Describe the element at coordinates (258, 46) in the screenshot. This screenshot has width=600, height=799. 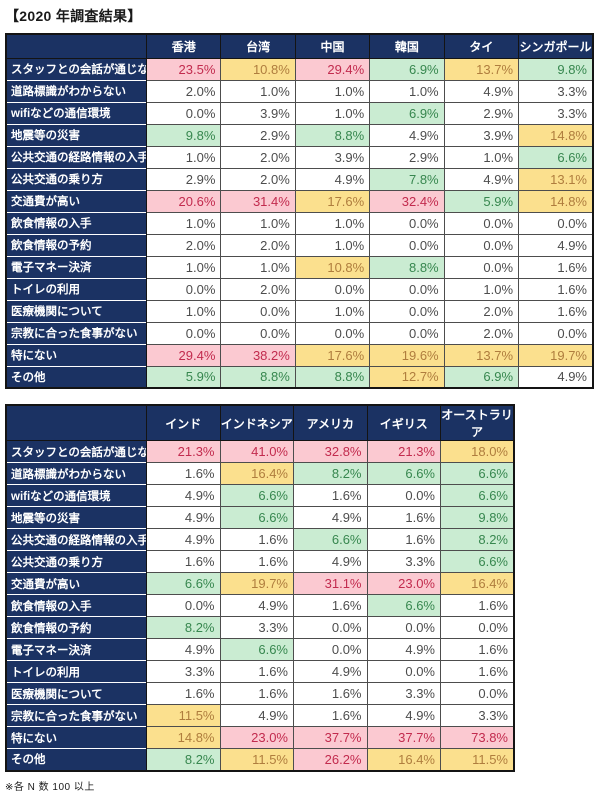
I see `column-header: 台湾` at that location.